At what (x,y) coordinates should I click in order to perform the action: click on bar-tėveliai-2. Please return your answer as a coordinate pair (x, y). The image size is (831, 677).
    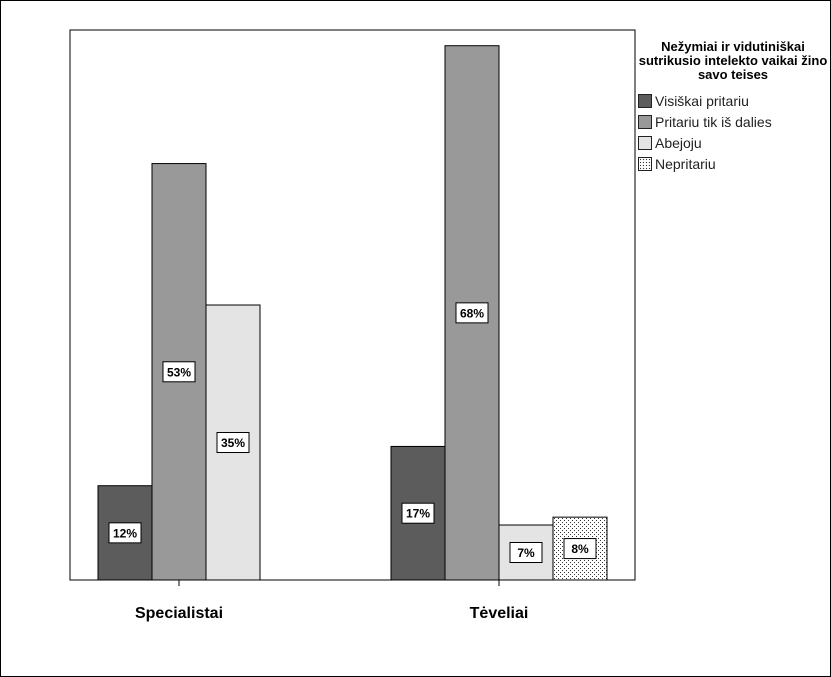
    Looking at the image, I should click on (526, 552).